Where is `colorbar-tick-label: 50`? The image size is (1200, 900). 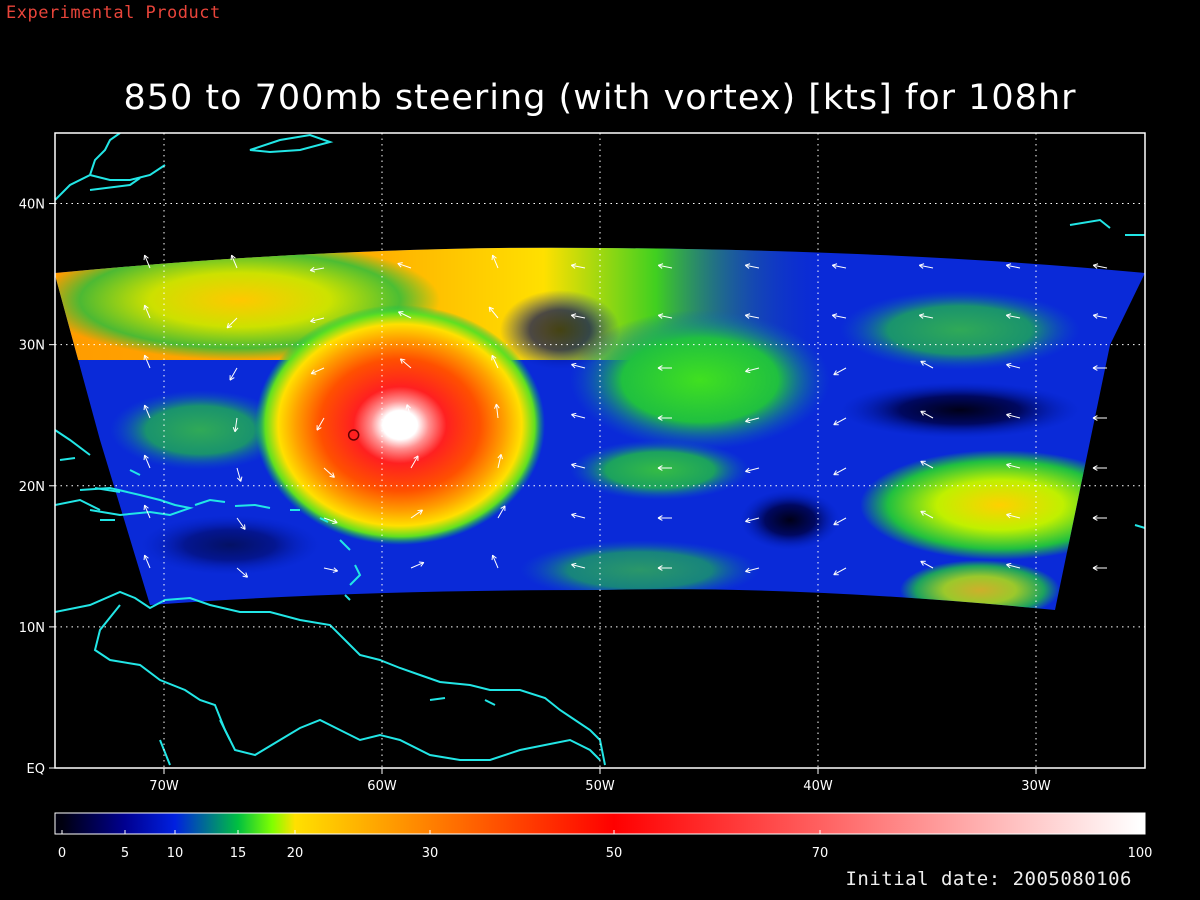 colorbar-tick-label: 50 is located at coordinates (614, 853).